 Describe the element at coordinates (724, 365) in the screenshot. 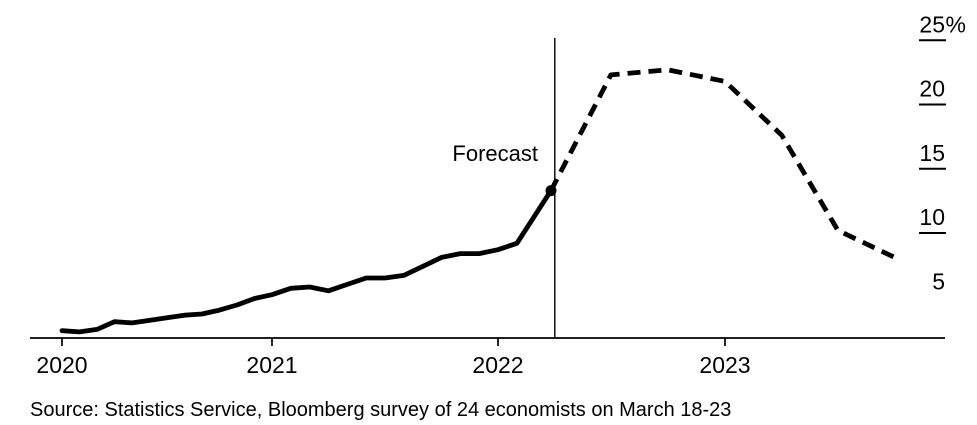

I see `x-tick-label: 2023` at that location.